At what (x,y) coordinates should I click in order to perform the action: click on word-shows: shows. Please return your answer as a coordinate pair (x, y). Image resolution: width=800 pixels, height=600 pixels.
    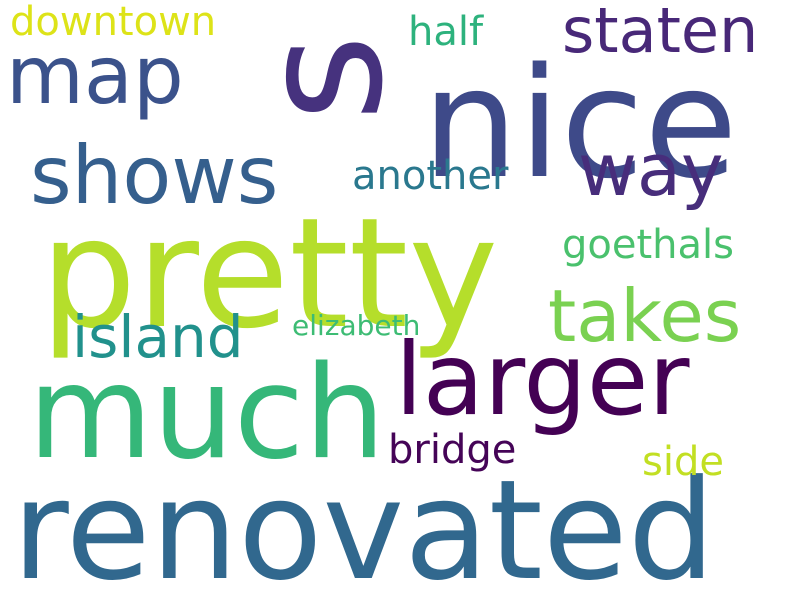
    Looking at the image, I should click on (154, 175).